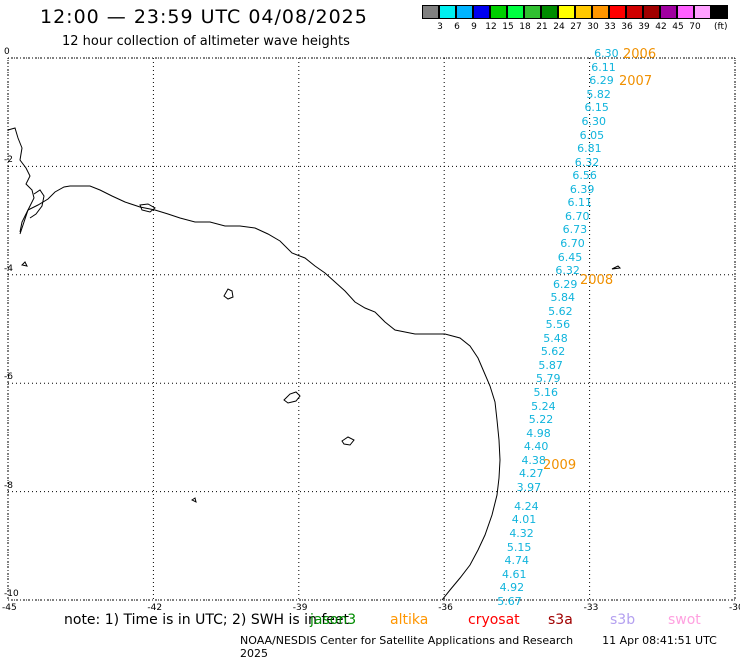 This screenshot has height=660, width=740. Describe the element at coordinates (526, 506) in the screenshot. I see `swh-value: 4.24` at that location.